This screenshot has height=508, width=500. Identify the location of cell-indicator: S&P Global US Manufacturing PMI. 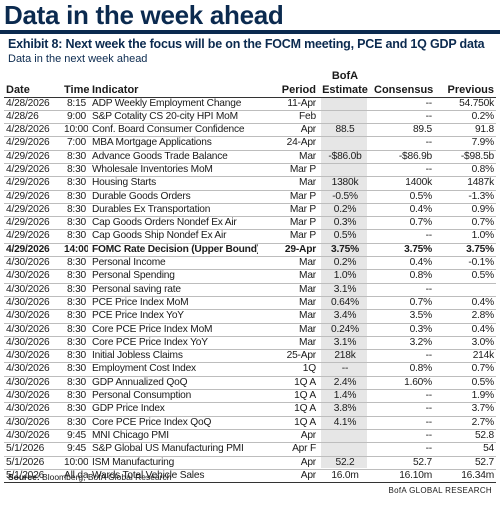
(173, 449).